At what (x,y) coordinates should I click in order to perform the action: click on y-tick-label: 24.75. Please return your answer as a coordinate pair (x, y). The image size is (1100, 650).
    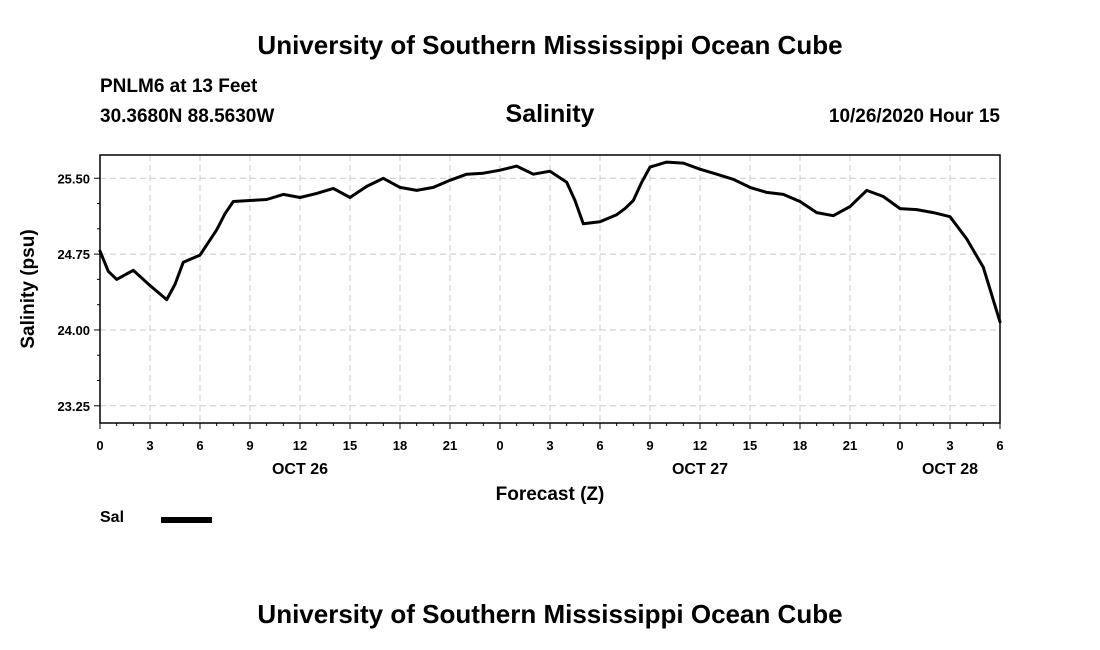
    Looking at the image, I should click on (73, 254).